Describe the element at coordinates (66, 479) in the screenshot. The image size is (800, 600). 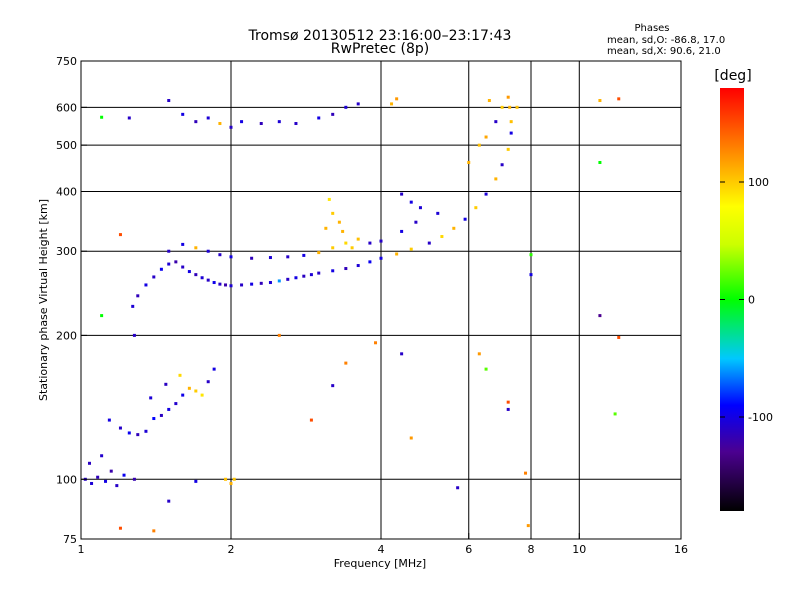
I see `y-tick-label: 100` at that location.